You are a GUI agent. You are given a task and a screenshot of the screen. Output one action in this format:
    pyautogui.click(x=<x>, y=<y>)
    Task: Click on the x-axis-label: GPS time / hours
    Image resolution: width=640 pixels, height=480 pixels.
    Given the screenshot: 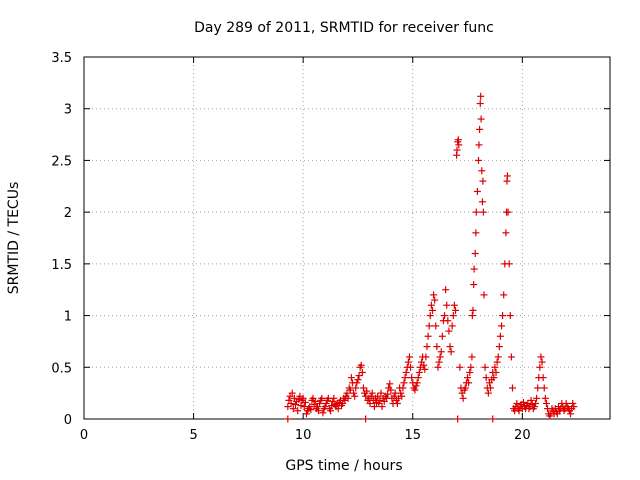 What is the action you would take?
    pyautogui.click(x=343, y=466)
    